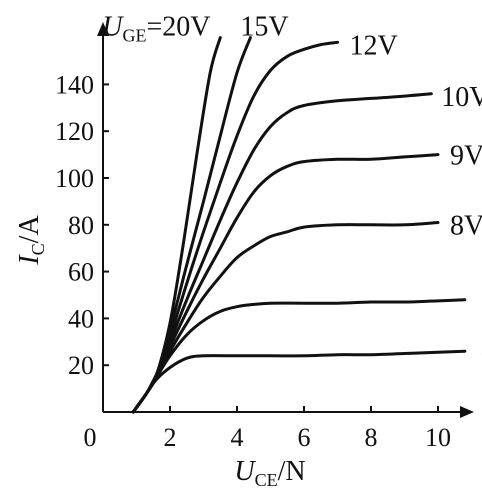 Image resolution: width=482 pixels, height=491 pixels. I want to click on x-tick-label: 8, so click(371, 437).